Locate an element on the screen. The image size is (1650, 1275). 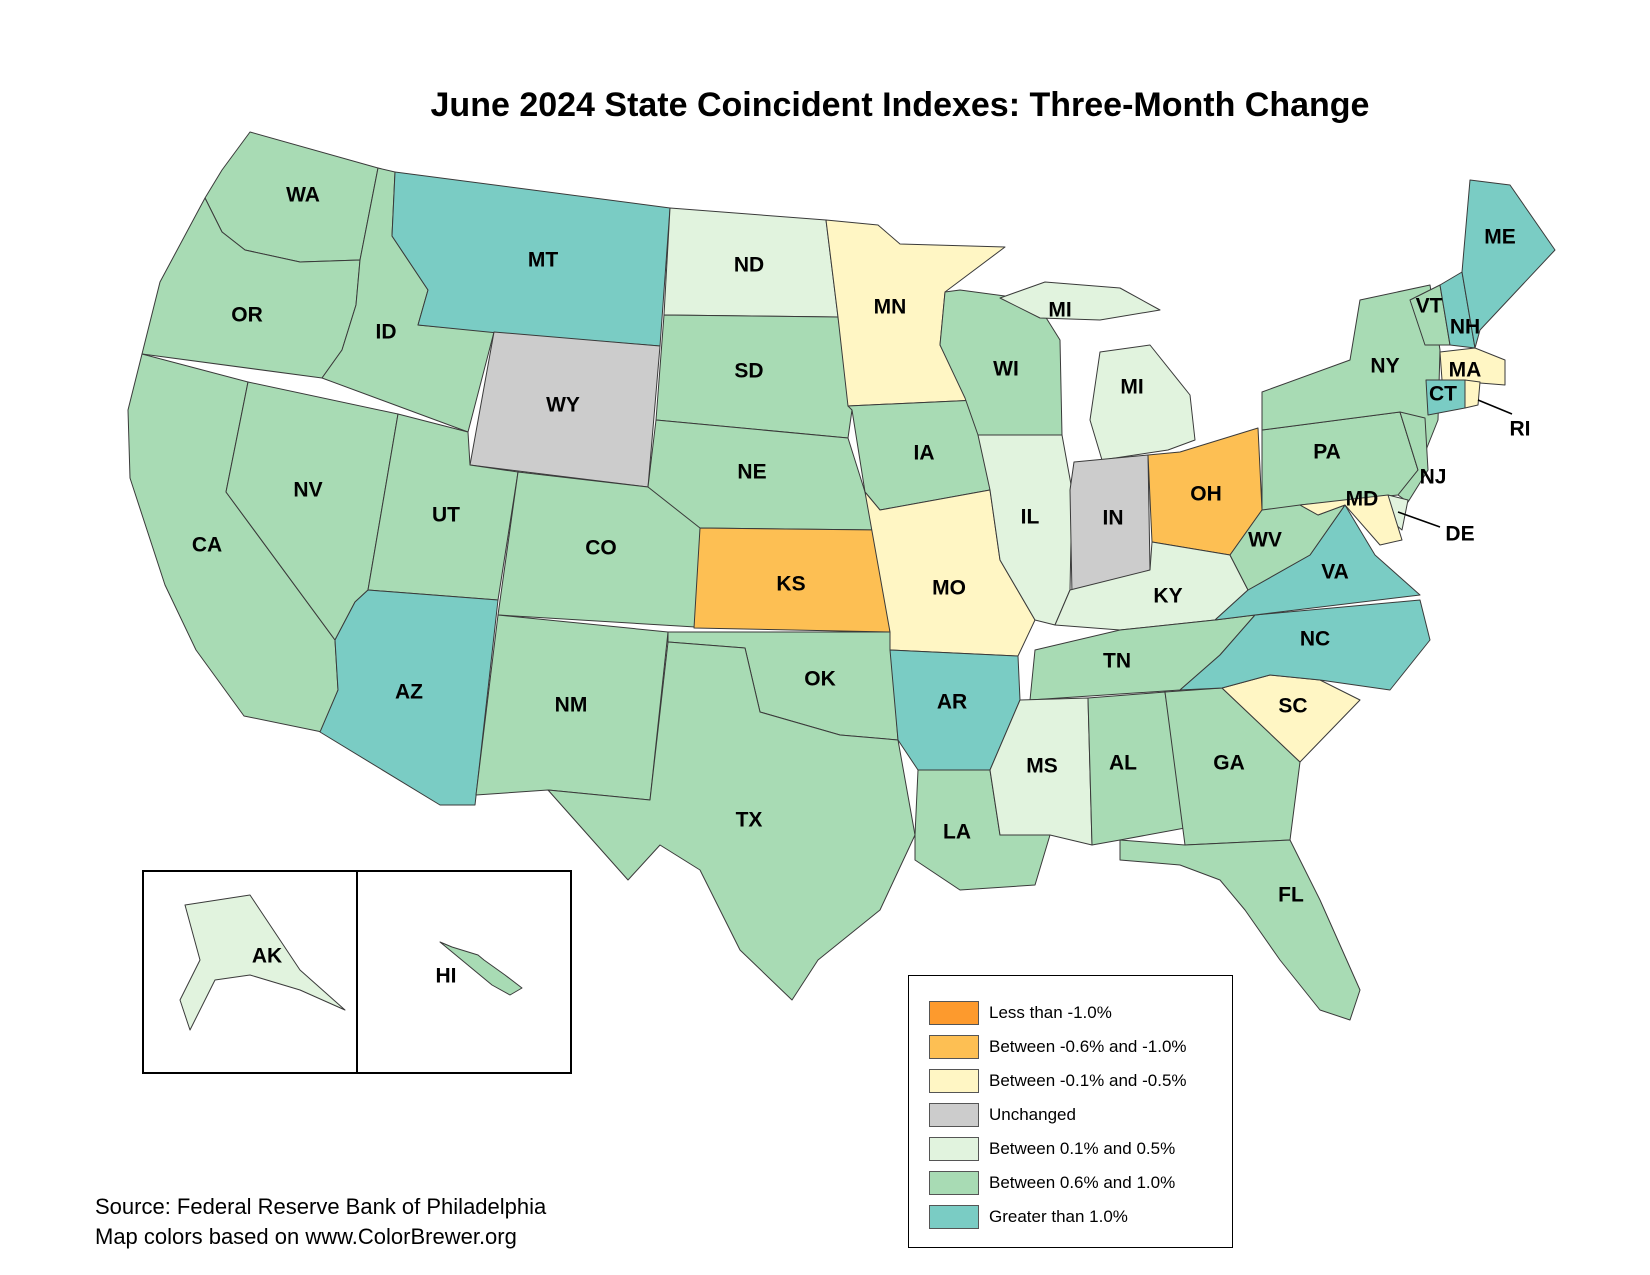
legend-item: Between 0.6% and 1.0% is located at coordinates (1080, 1183).